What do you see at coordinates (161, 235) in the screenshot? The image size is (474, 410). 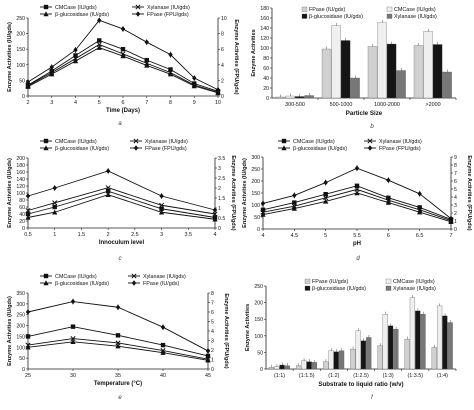 I see `x-tick-label: 3` at bounding box center [161, 235].